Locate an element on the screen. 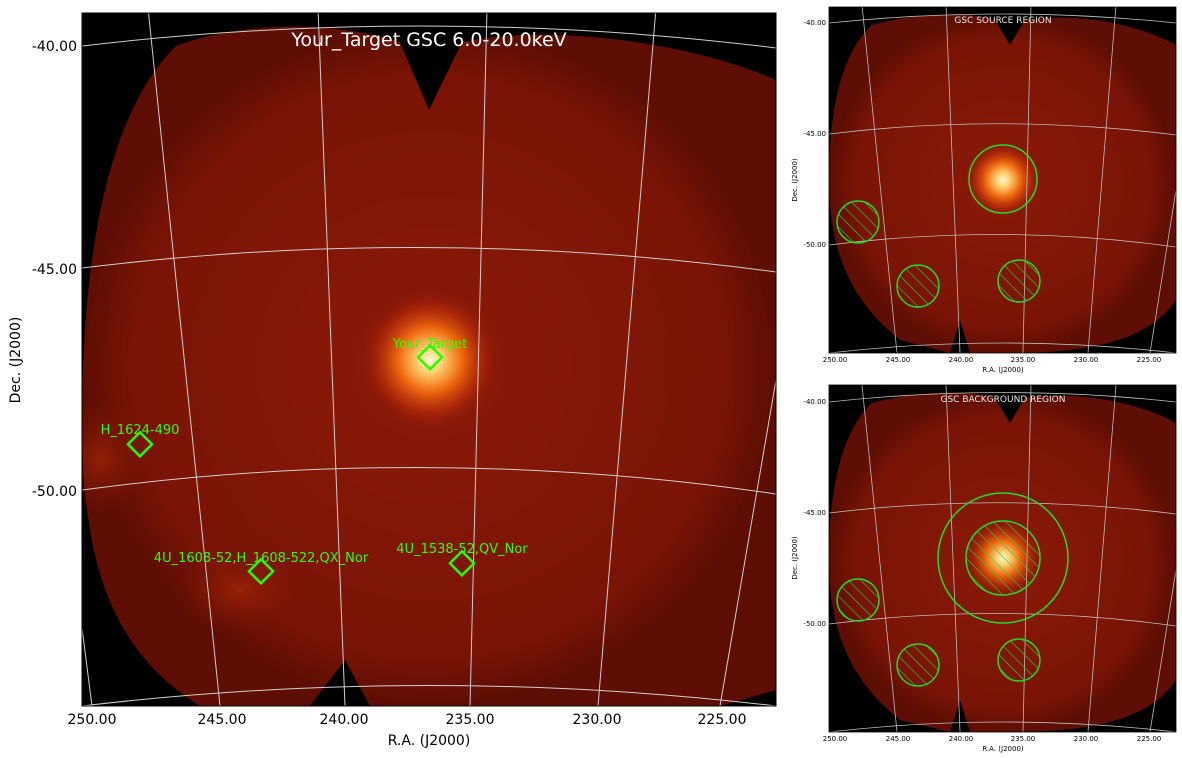 Image resolution: width=1182 pixels, height=758 pixels. bottom-ra-tick-labels: 250.00 245.00 240.00 235.00 230.00 225.00 is located at coordinates (992, 739).